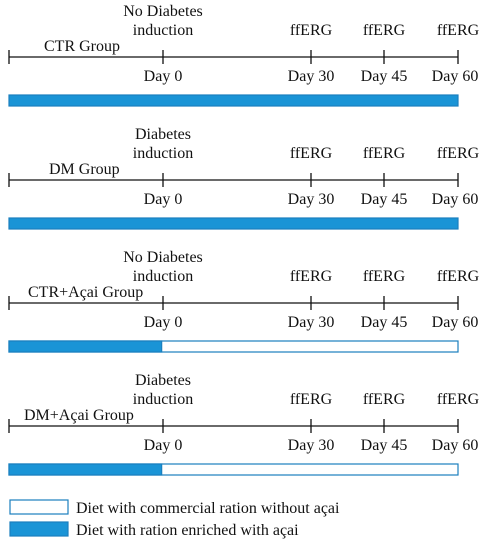 The width and height of the screenshot is (484, 548). I want to click on group-name: DM Group, so click(84, 169).